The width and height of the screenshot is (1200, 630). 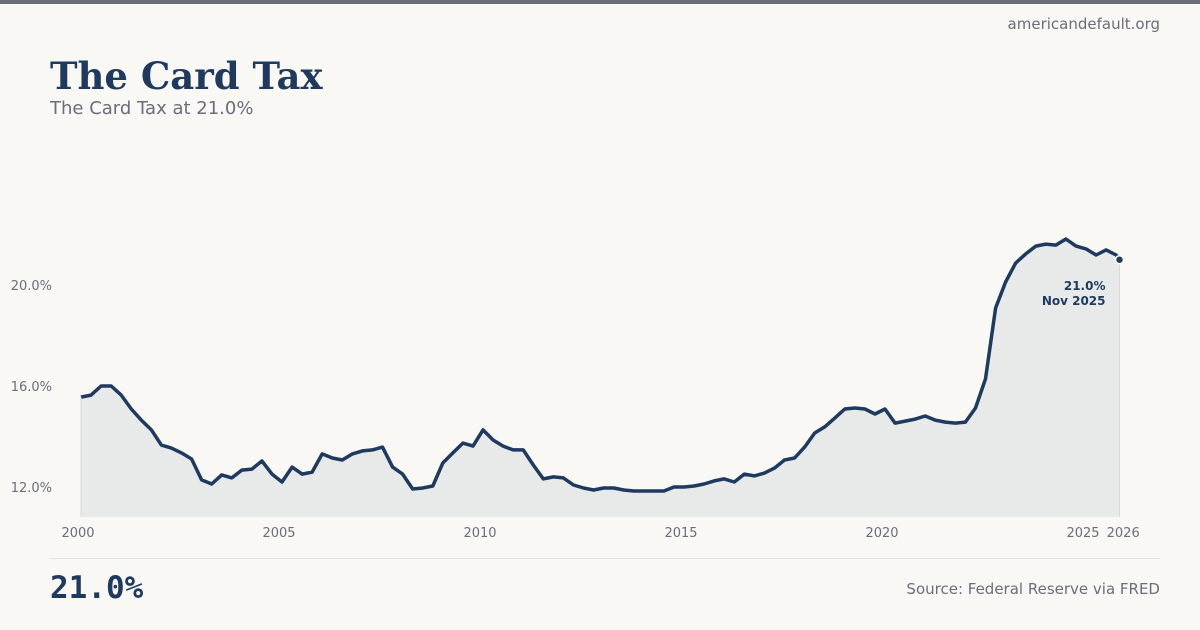 I want to click on annotation-value: 21.0%, so click(x=1085, y=286).